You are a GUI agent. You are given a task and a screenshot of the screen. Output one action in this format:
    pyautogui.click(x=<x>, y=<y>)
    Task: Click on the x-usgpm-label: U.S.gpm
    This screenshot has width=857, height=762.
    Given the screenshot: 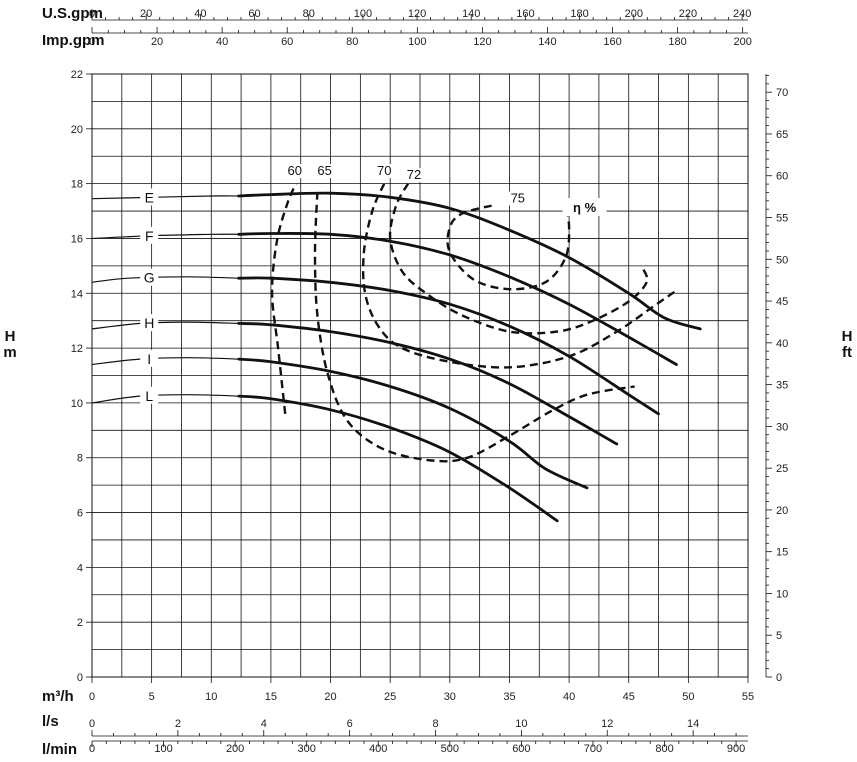 What is the action you would take?
    pyautogui.click(x=72, y=13)
    